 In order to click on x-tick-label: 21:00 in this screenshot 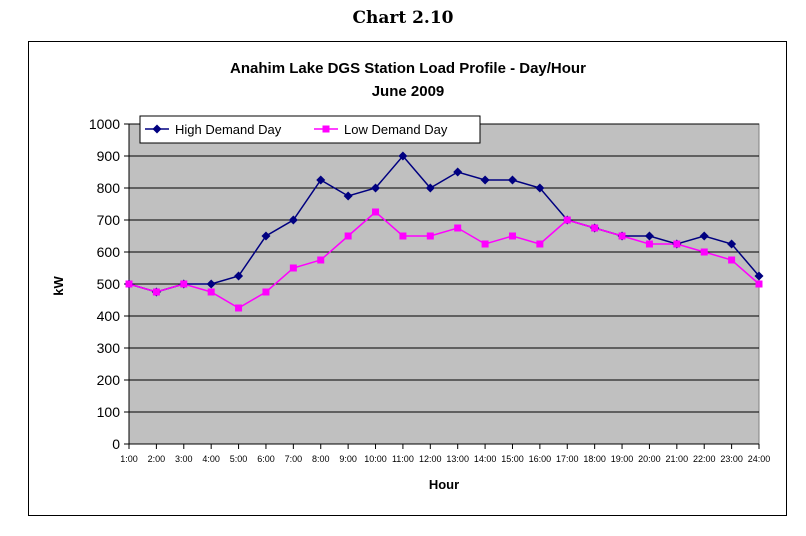, I will do `click(677, 459)`.